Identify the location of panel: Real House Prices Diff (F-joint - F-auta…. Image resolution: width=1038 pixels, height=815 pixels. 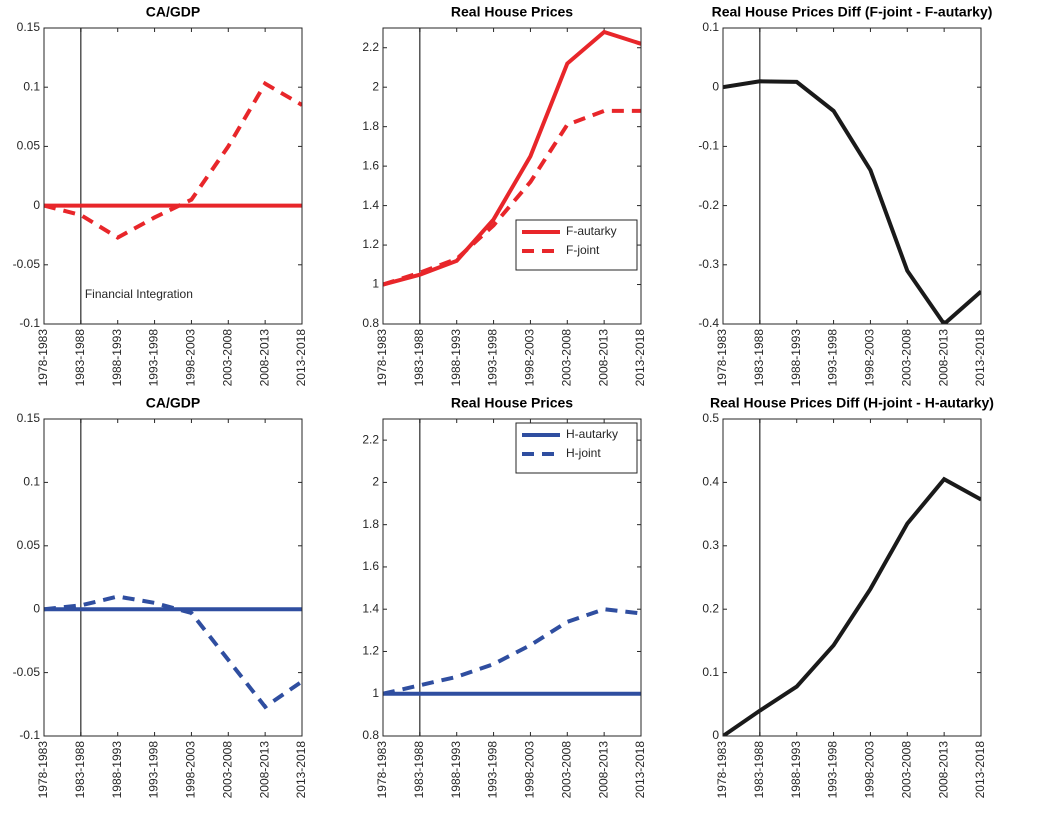
(845, 195).